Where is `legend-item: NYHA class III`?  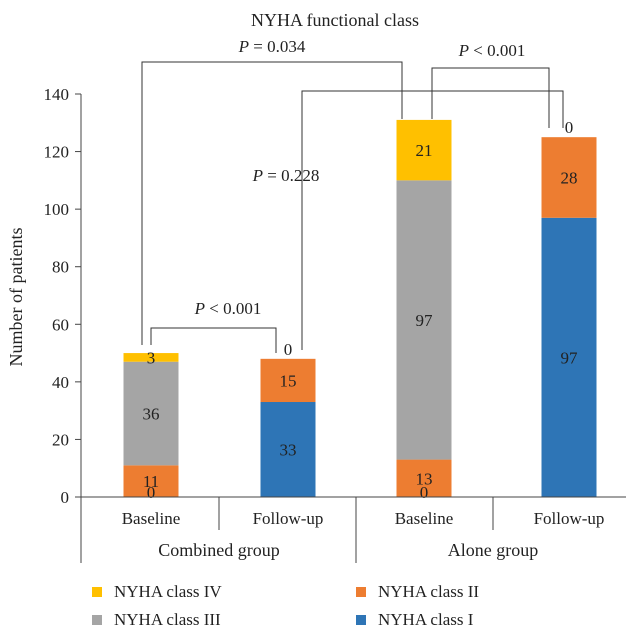 legend-item: NYHA class III is located at coordinates (156, 619).